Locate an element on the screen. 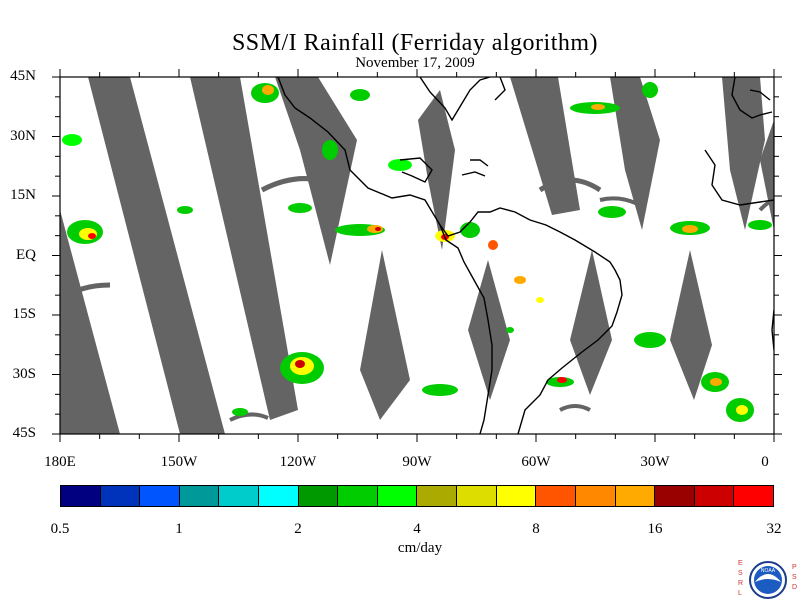 The image size is (800, 600). lat-label-30n: 30N is located at coordinates (23, 135).